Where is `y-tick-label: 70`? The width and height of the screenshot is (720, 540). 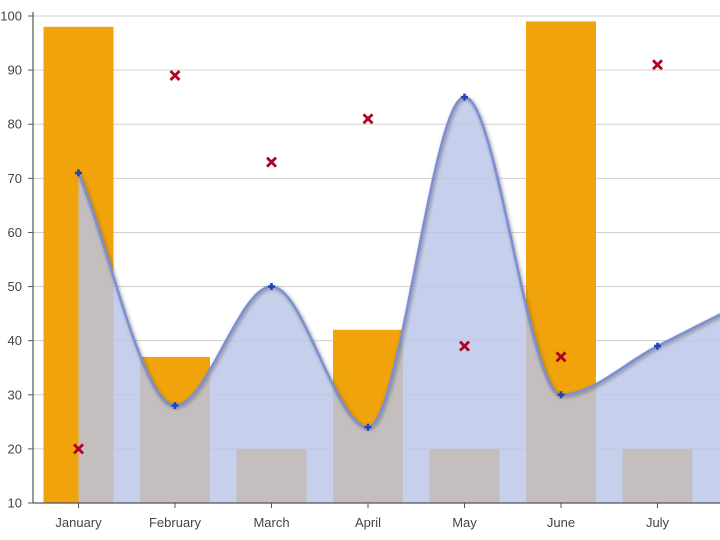 y-tick-label: 70 is located at coordinates (15, 178).